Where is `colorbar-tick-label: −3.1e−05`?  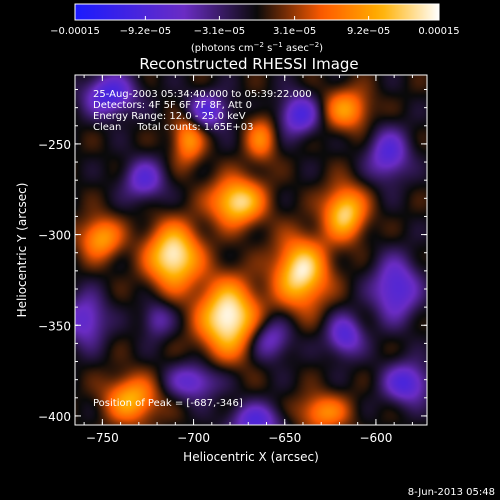
colorbar-tick-label: −3.1e−05 is located at coordinates (220, 31).